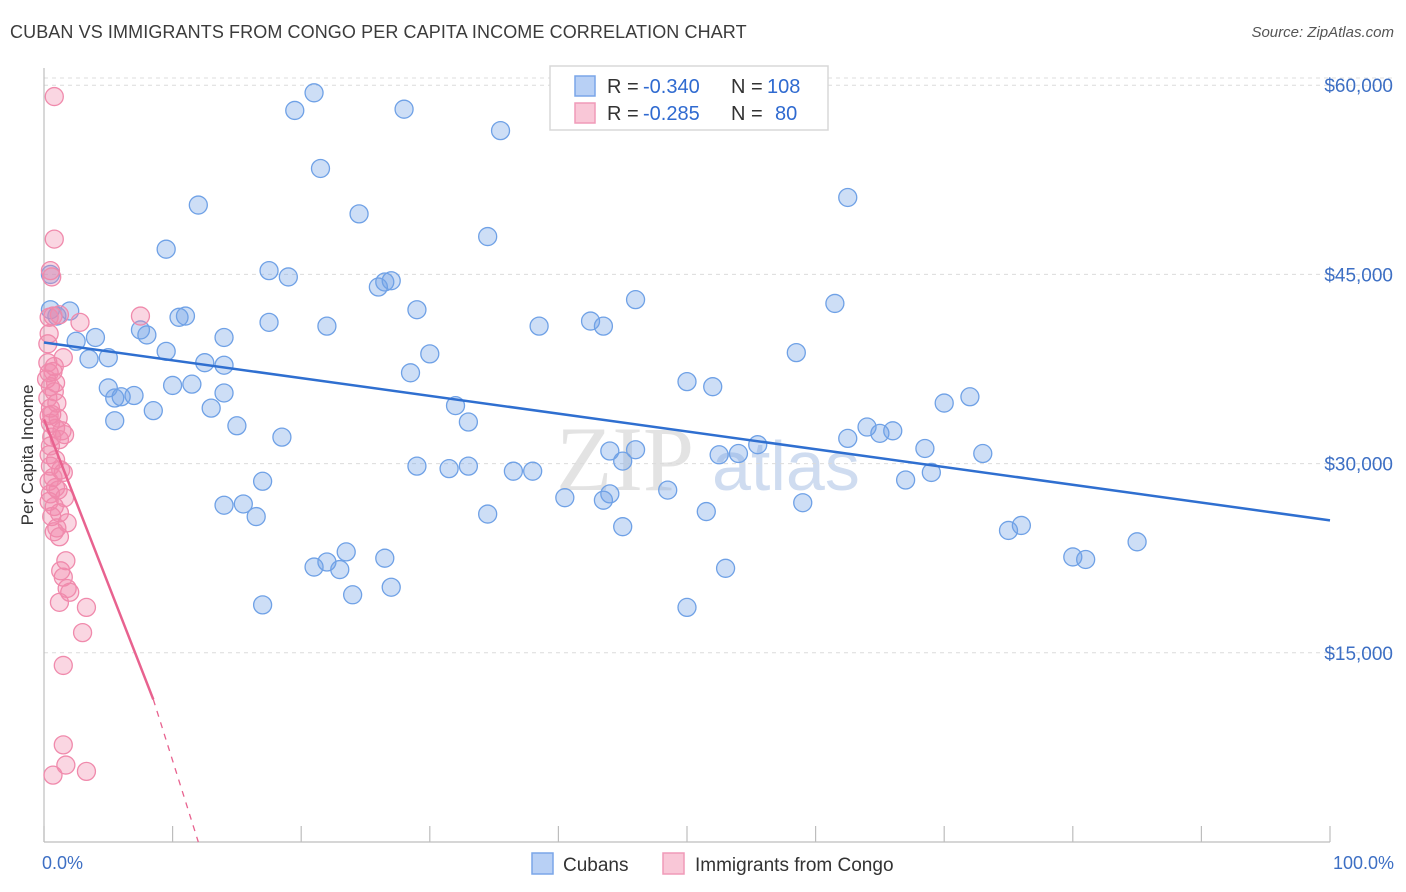  I want to click on source-label: Source: ZipAtlas.com, so click(1322, 32).